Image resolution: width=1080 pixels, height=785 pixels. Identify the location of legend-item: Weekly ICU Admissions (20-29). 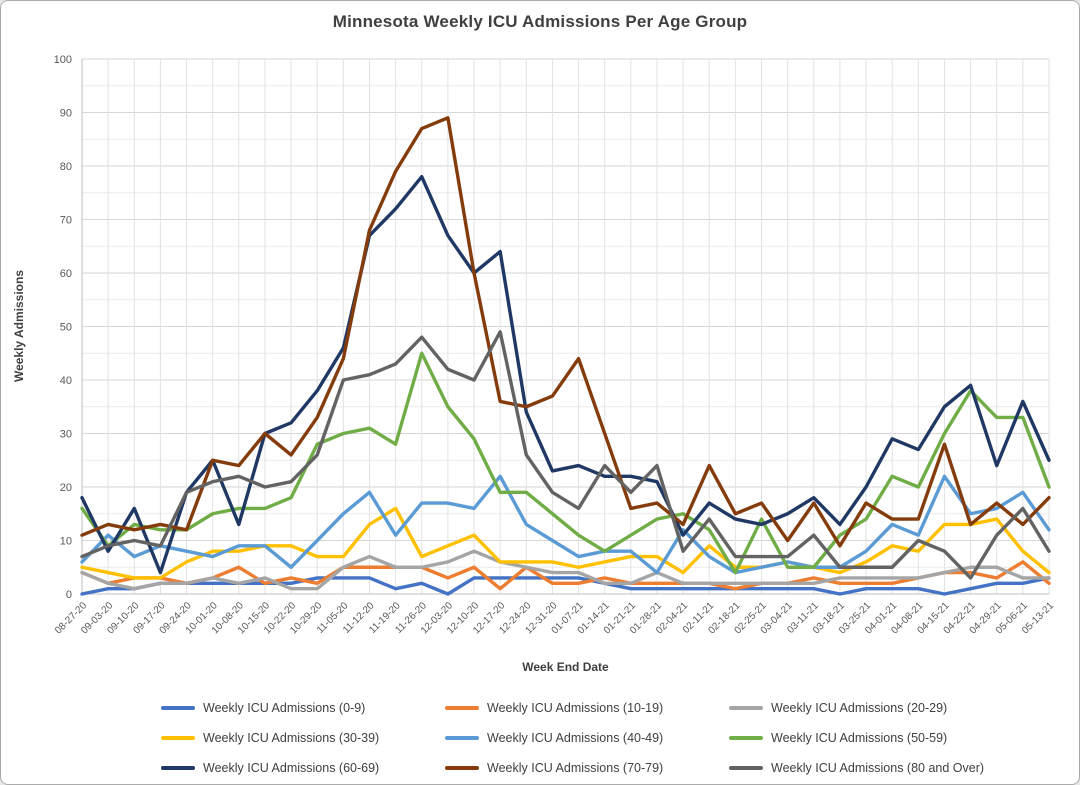
(871, 707).